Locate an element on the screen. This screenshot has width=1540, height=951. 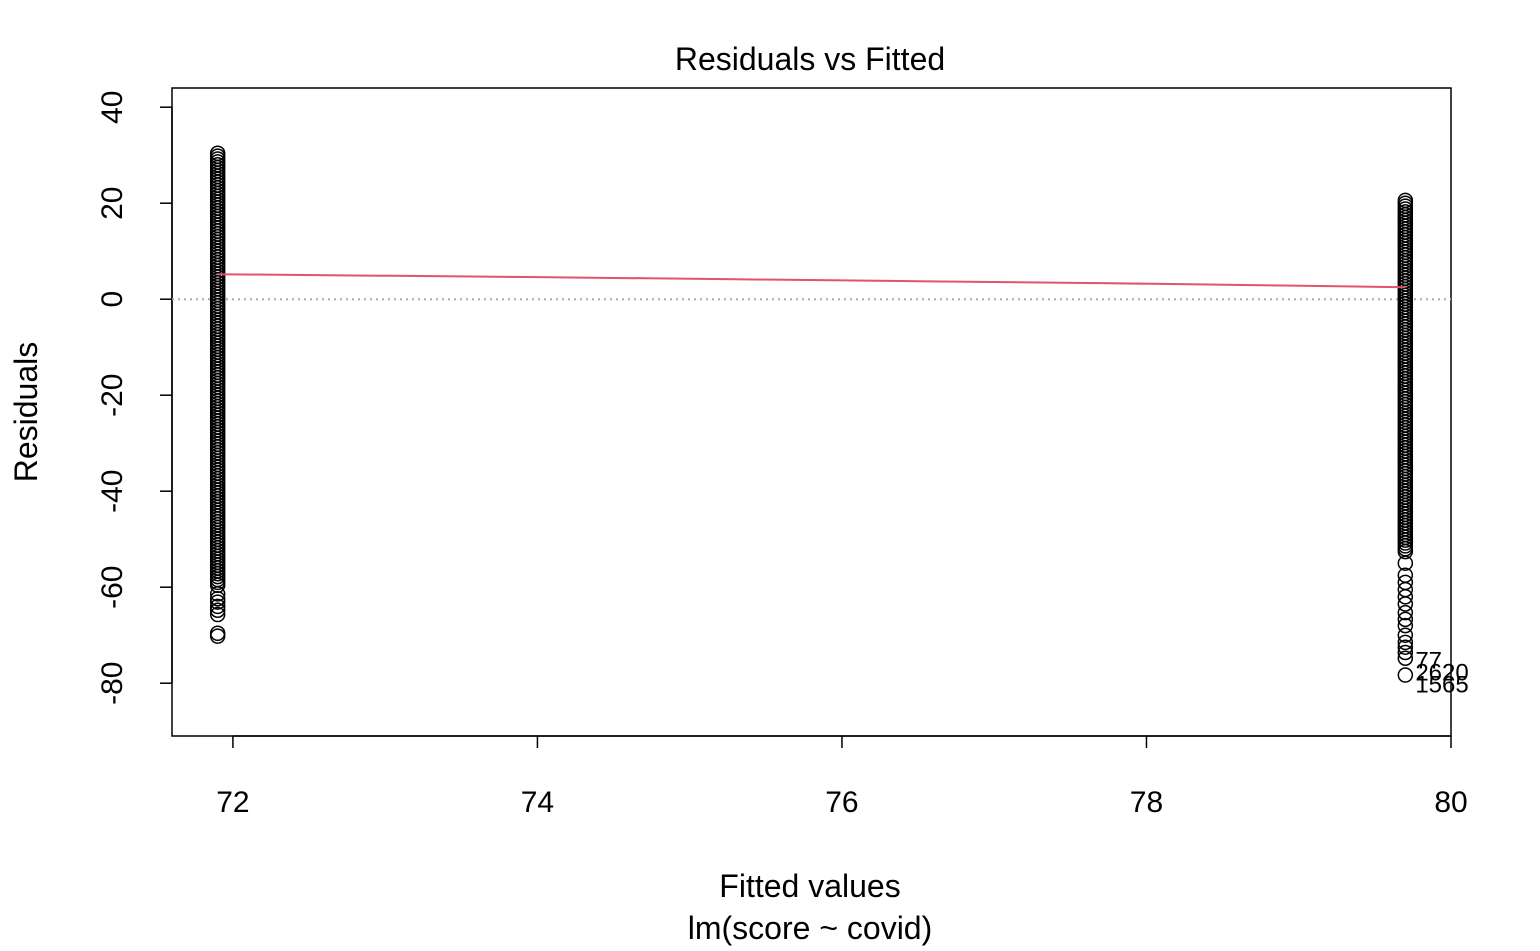
x-tick-label: 74 is located at coordinates (537, 802).